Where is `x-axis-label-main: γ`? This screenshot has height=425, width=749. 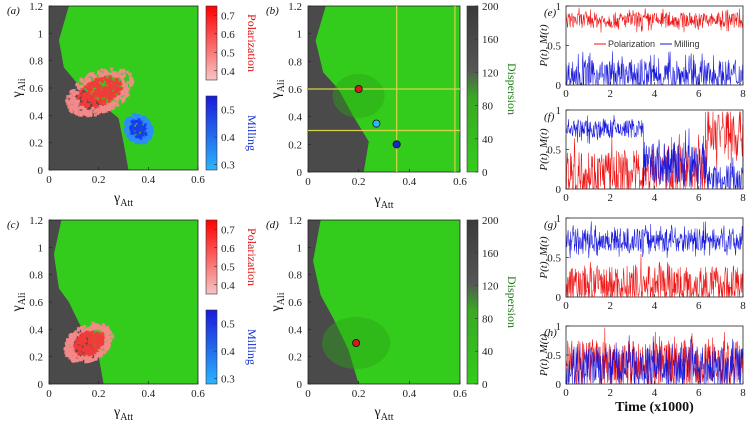
x-axis-label-main: γ is located at coordinates (377, 412).